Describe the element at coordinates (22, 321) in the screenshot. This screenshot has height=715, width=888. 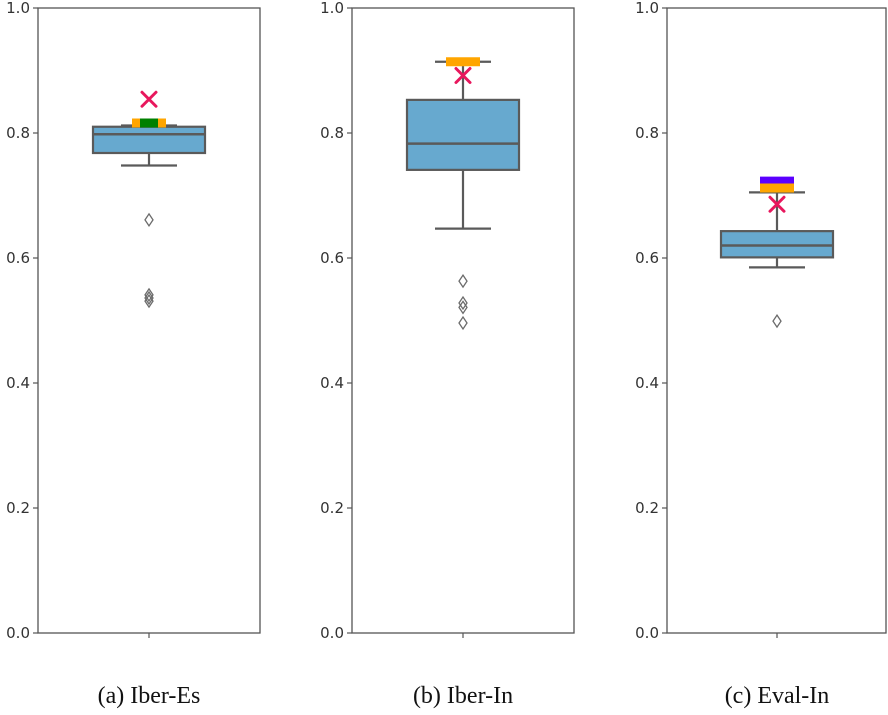
I see `panel-a-yticks: 0.0 0.2 0.4 0.6 0.8 1.0` at that location.